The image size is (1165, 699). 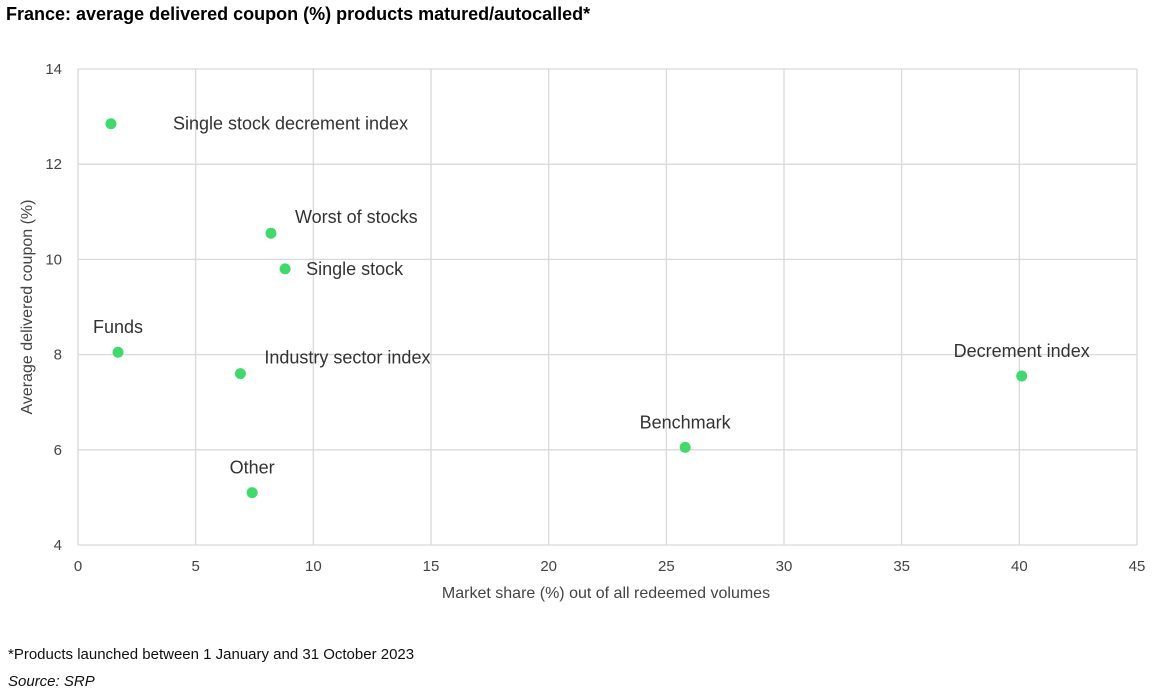 I want to click on y-tick-labels: 4 6 8 10 12 14, so click(x=53, y=307).